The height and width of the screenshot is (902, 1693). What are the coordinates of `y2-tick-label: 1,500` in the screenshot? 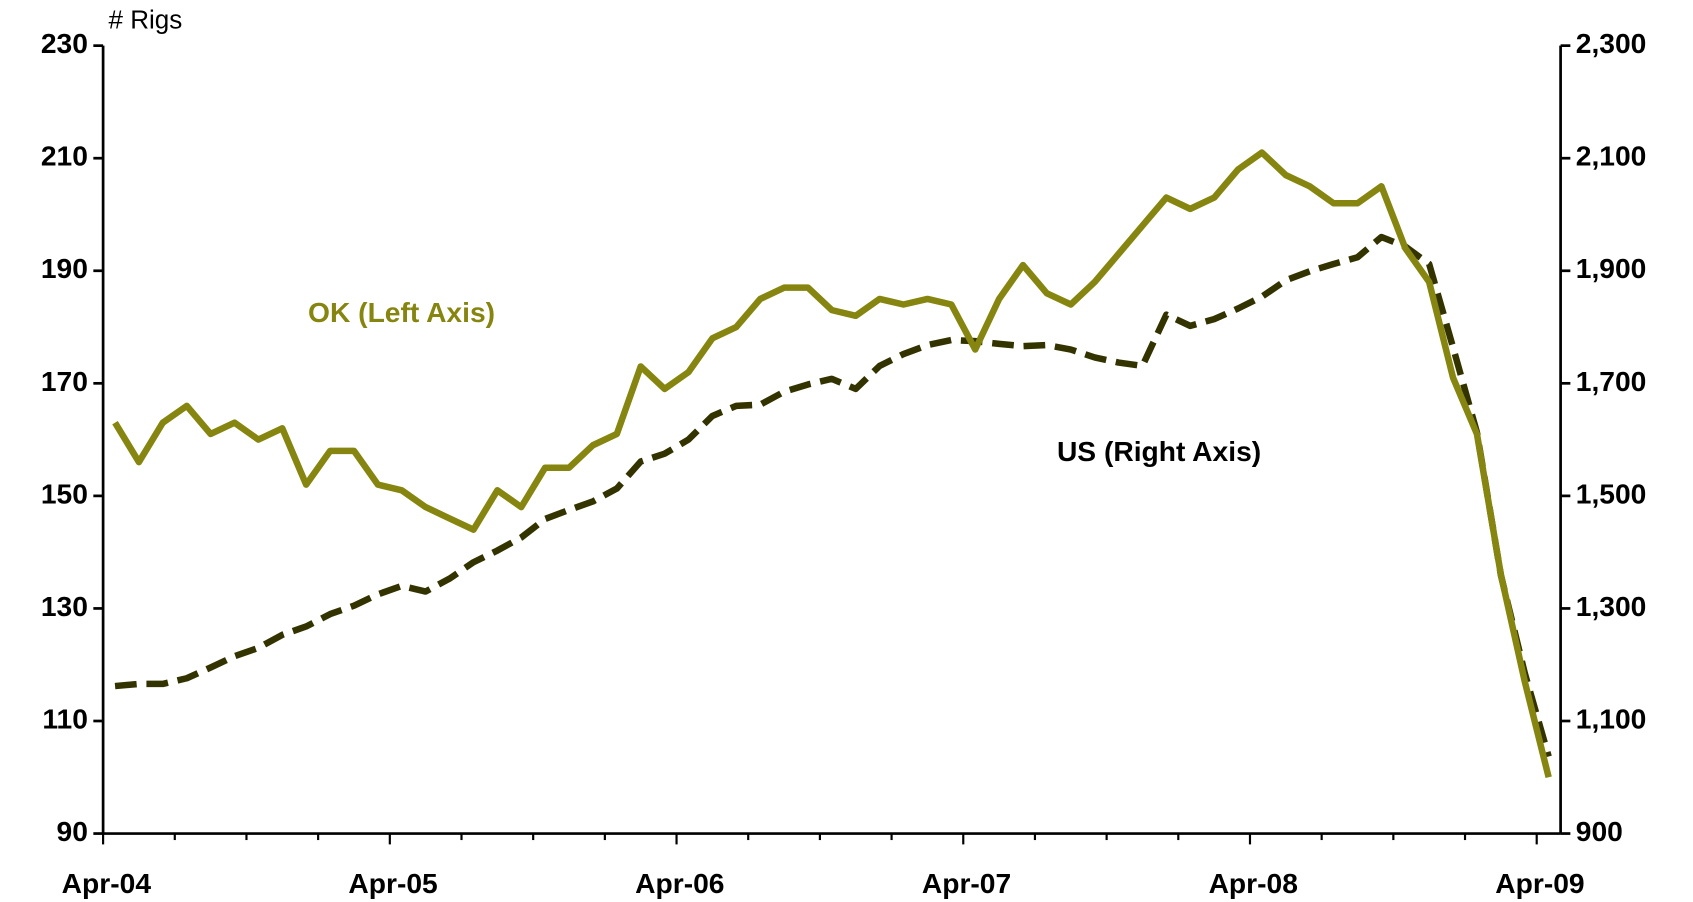 It's located at (1611, 493).